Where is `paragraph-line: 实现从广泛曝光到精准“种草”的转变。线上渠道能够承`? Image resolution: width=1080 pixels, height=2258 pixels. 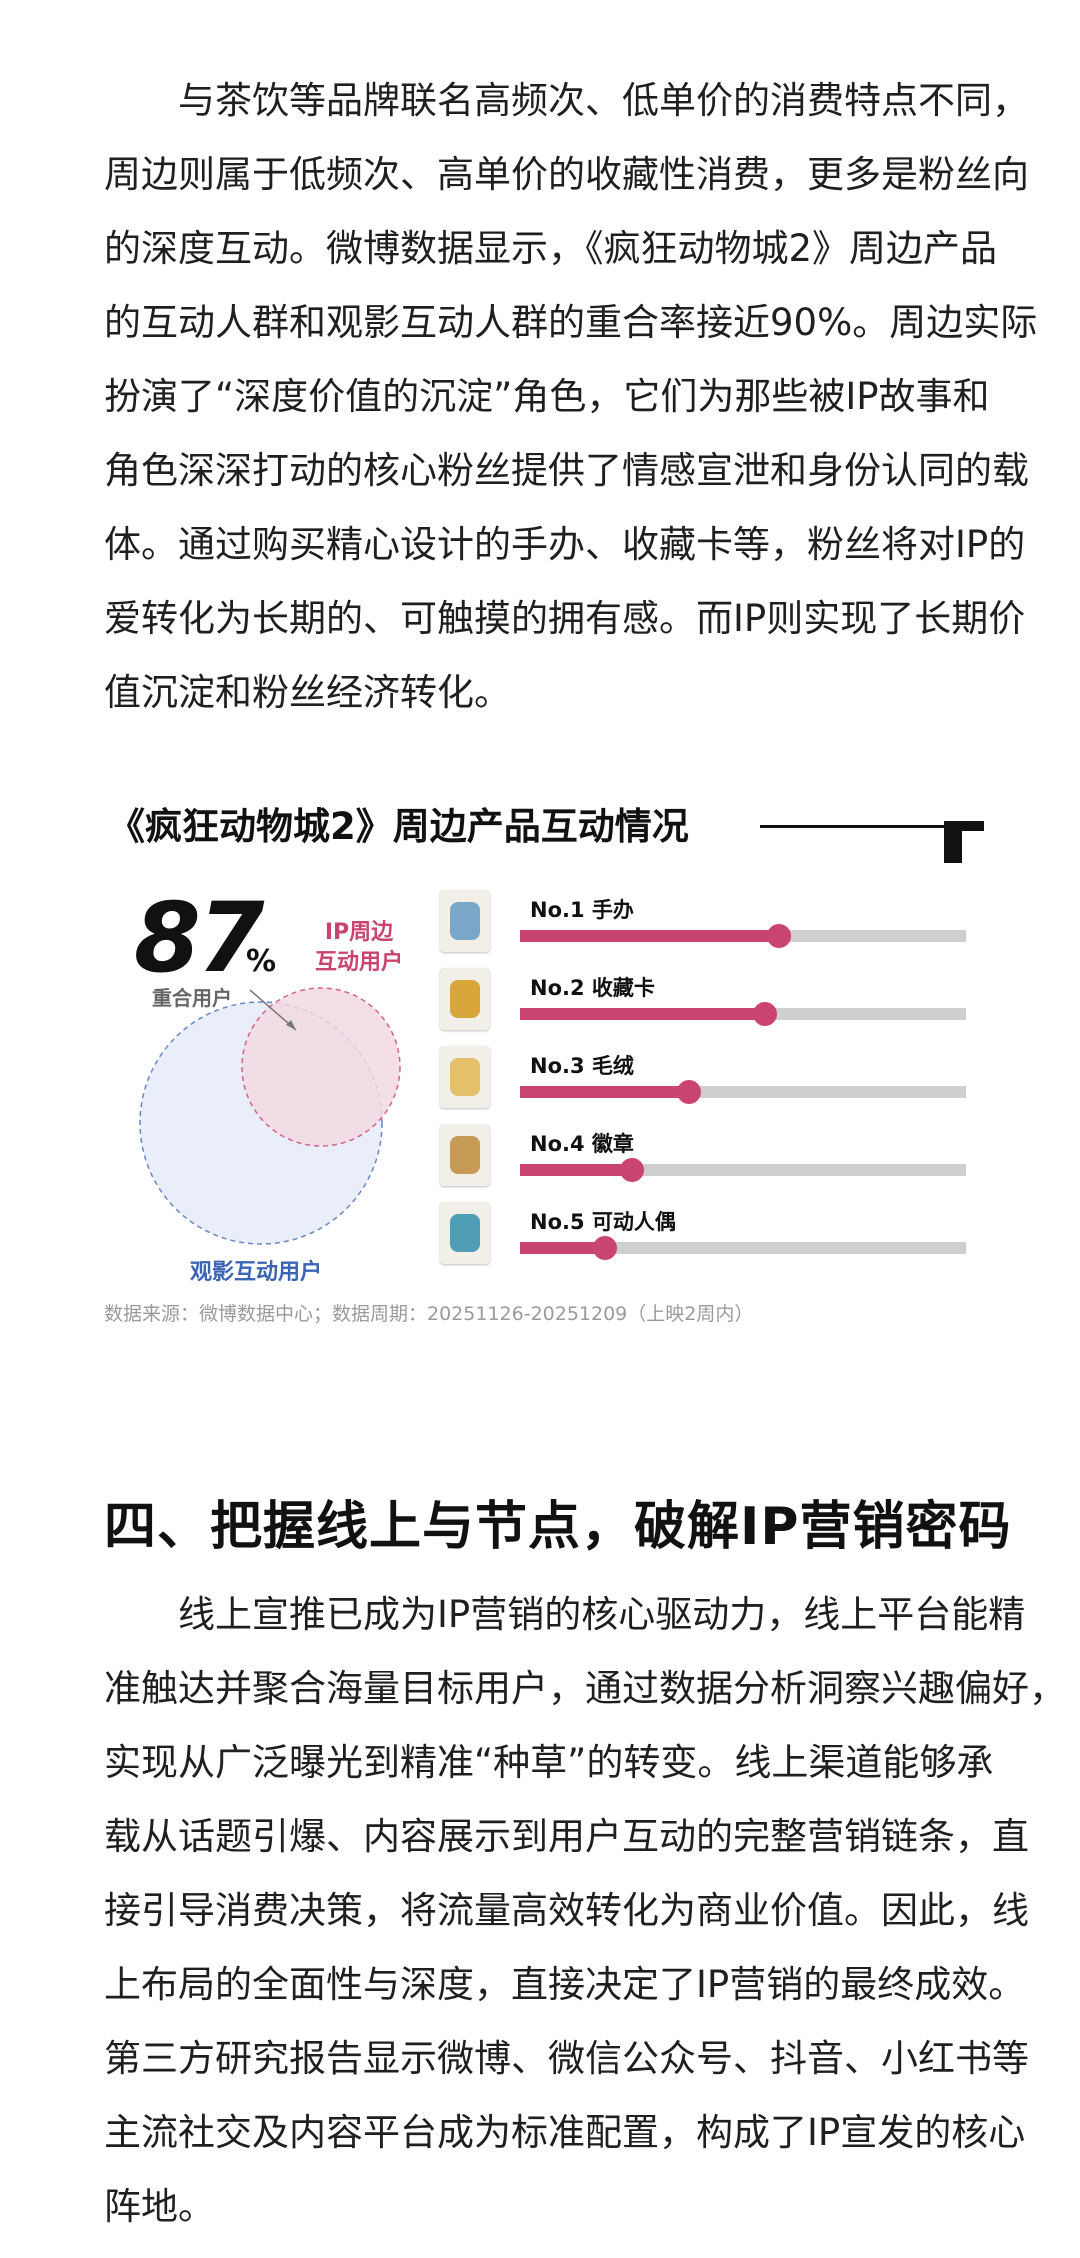 paragraph-line: 实现从广泛曝光到精准“种草”的转变。线上渠道能够承 is located at coordinates (549, 1762).